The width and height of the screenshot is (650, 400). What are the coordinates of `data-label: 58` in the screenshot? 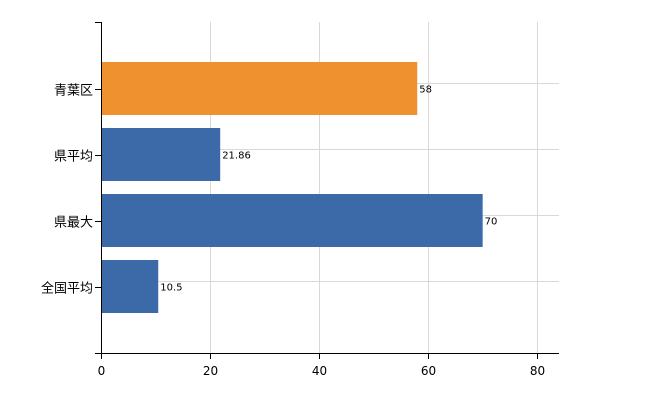 It's located at (425, 90).